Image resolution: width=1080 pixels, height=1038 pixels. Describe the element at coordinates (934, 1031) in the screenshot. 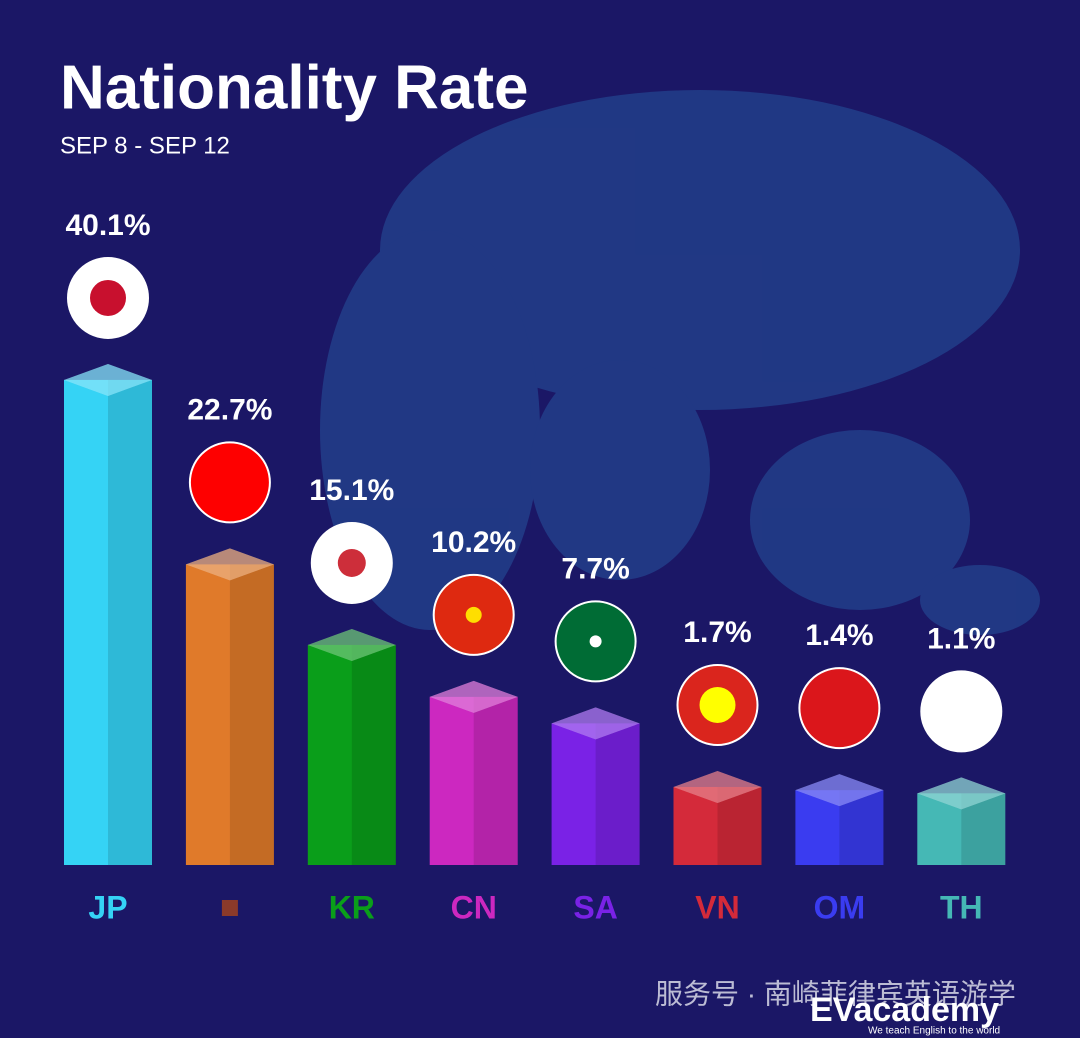

I see `logo-tagline: We teach English to the world` at that location.